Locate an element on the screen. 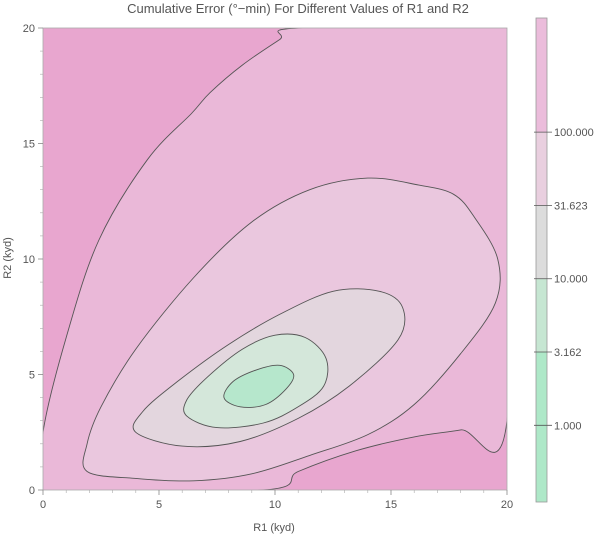 This screenshot has height=537, width=600. y-tick-label-10: 10 is located at coordinates (29, 260).